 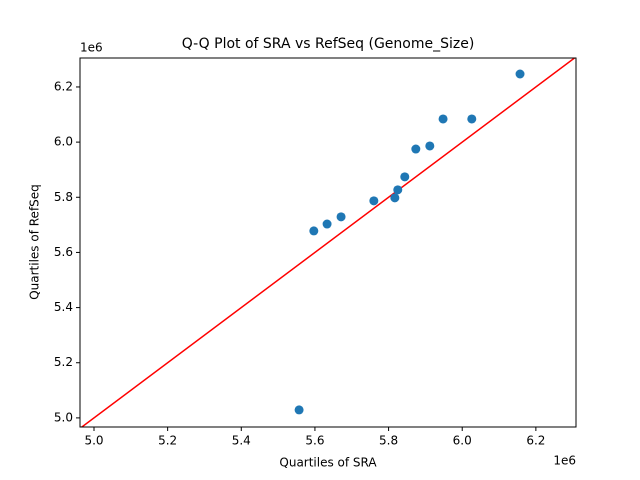 I want to click on x-tick-label: 5.4, so click(x=241, y=441).